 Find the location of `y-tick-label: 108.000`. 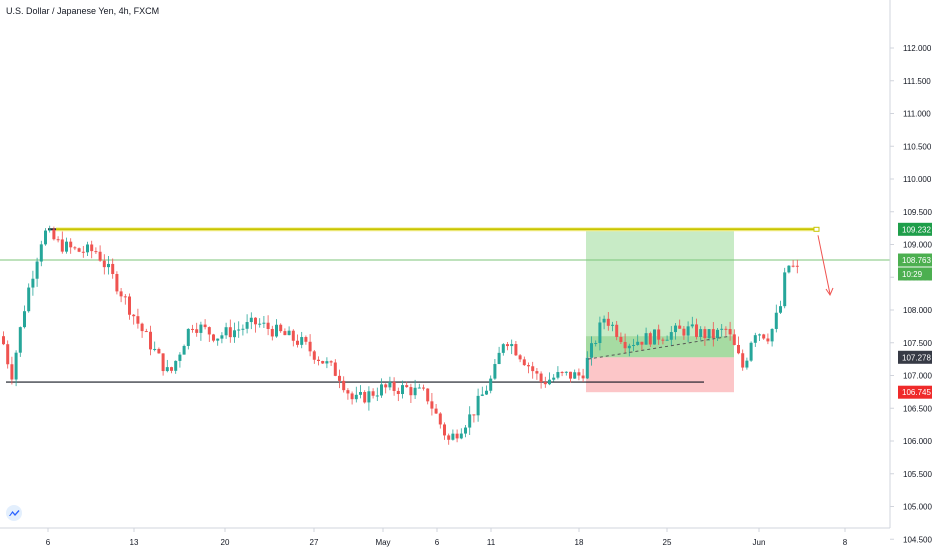

y-tick-label: 108.000 is located at coordinates (917, 310).